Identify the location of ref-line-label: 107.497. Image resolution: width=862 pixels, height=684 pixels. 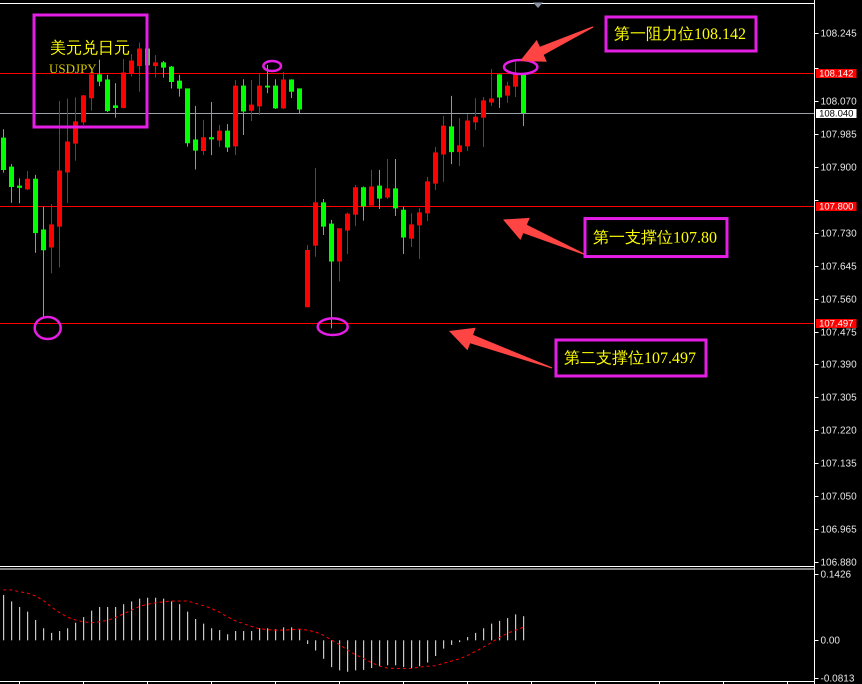
(836, 323).